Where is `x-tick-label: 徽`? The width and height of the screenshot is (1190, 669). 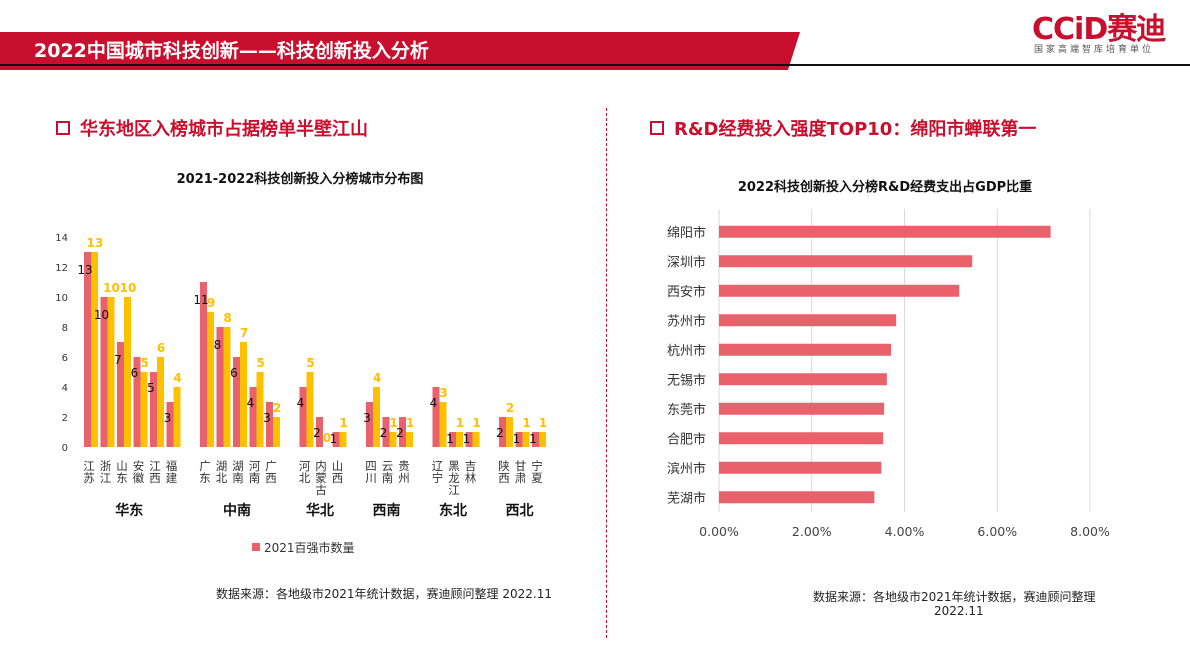
x-tick-label: 徽 is located at coordinates (139, 478).